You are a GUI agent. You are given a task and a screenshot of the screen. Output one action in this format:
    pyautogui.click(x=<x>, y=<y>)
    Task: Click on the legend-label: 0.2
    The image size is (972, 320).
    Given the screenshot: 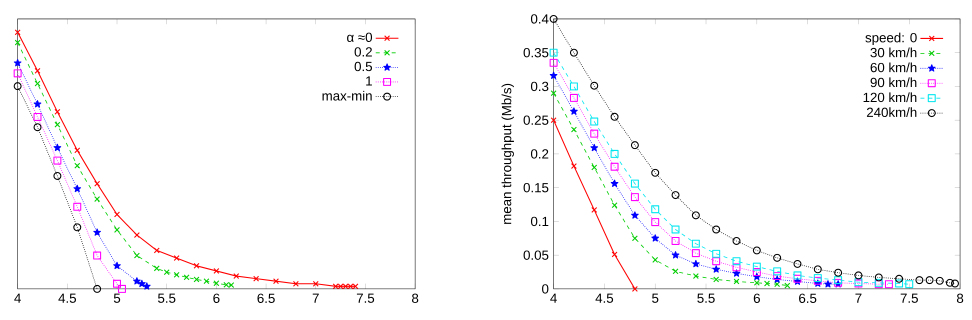 What is the action you would take?
    pyautogui.click(x=363, y=52)
    